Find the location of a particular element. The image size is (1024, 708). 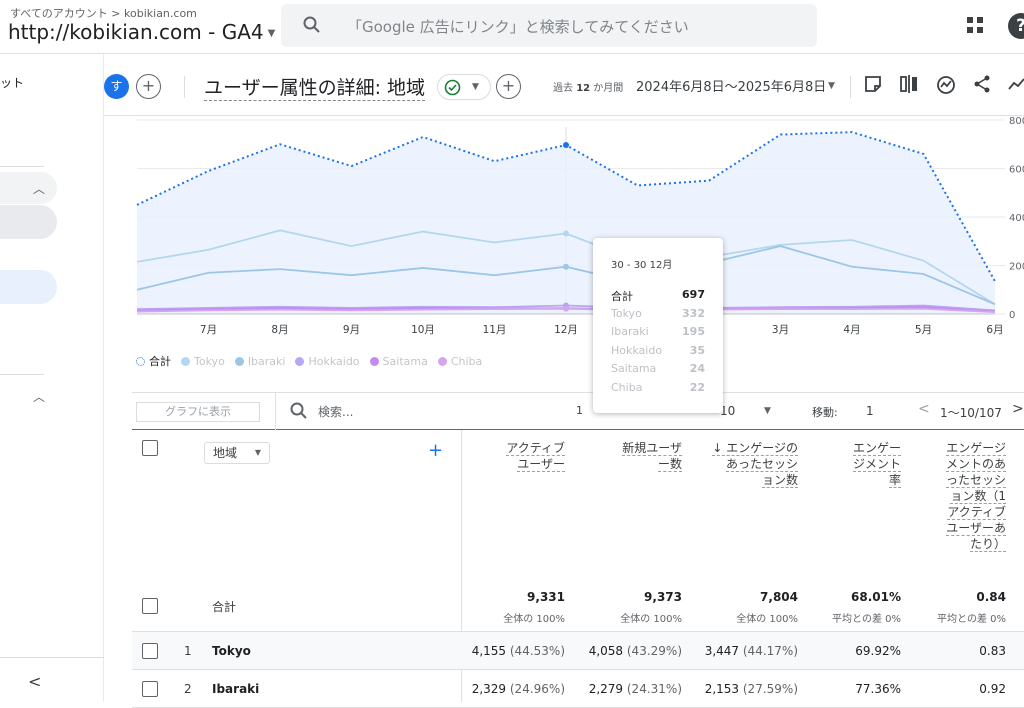

nav-divider is located at coordinates (22, 374).